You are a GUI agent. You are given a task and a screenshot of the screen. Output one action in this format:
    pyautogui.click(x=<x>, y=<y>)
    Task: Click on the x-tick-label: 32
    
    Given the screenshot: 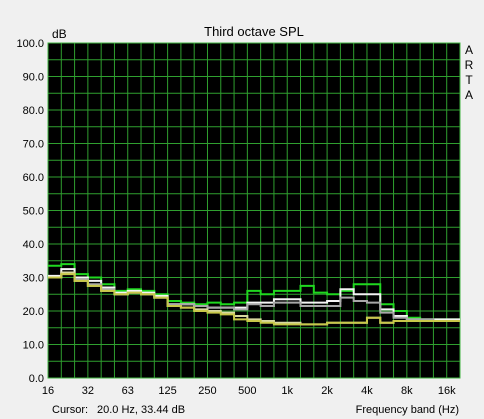 What is the action you would take?
    pyautogui.click(x=88, y=391)
    